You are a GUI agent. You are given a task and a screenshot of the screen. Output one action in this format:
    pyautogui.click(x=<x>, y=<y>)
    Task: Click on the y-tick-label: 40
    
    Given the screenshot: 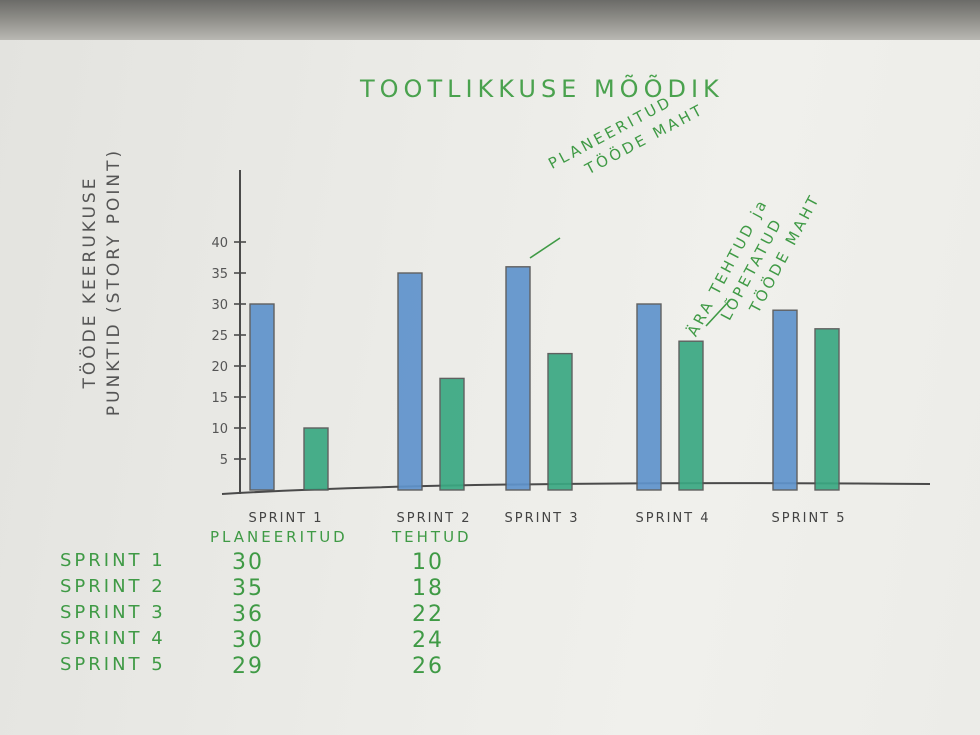 What is the action you would take?
    pyautogui.click(x=219, y=243)
    